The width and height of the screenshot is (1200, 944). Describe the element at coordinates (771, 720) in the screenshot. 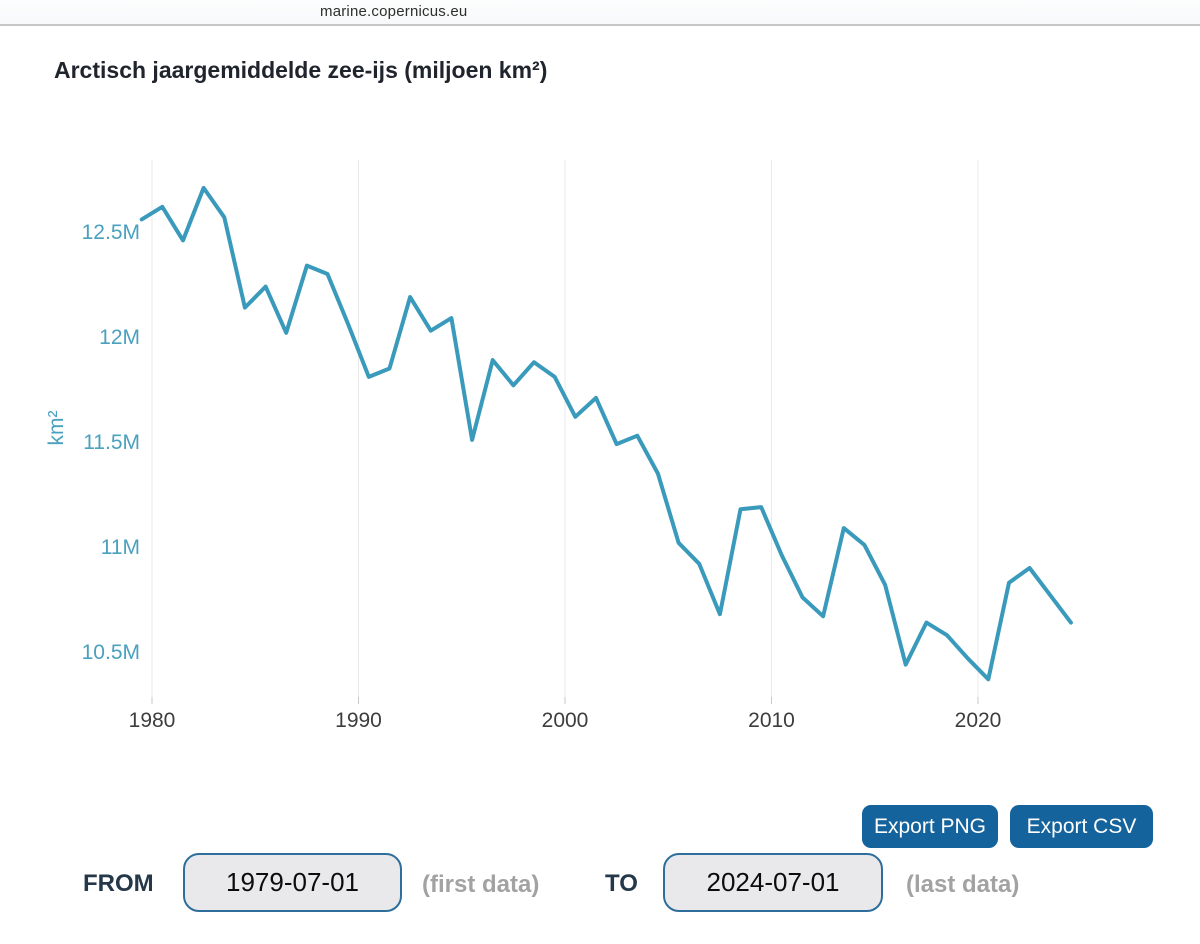

I see `x-tick-label-2010: 2010` at that location.